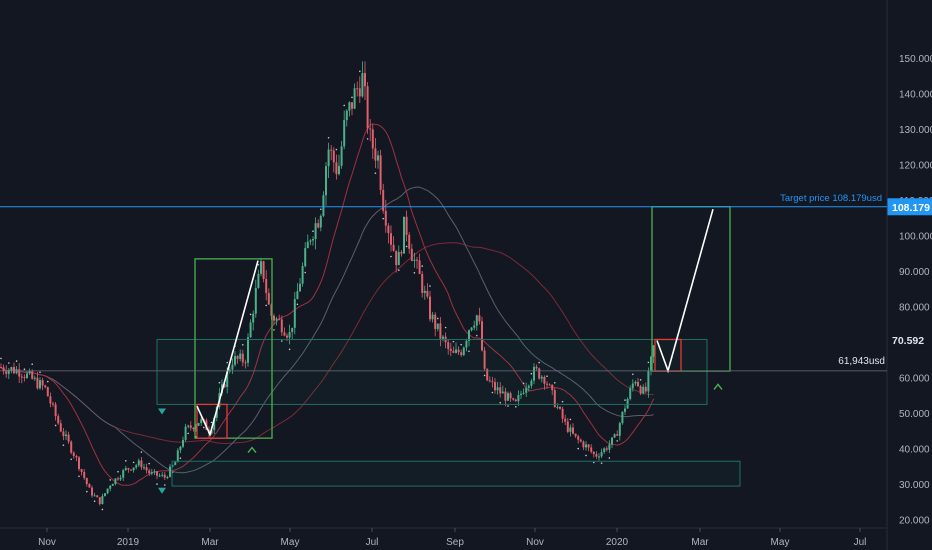  What do you see at coordinates (227, 348) in the screenshot?
I see `pattern-path-2019` at bounding box center [227, 348].